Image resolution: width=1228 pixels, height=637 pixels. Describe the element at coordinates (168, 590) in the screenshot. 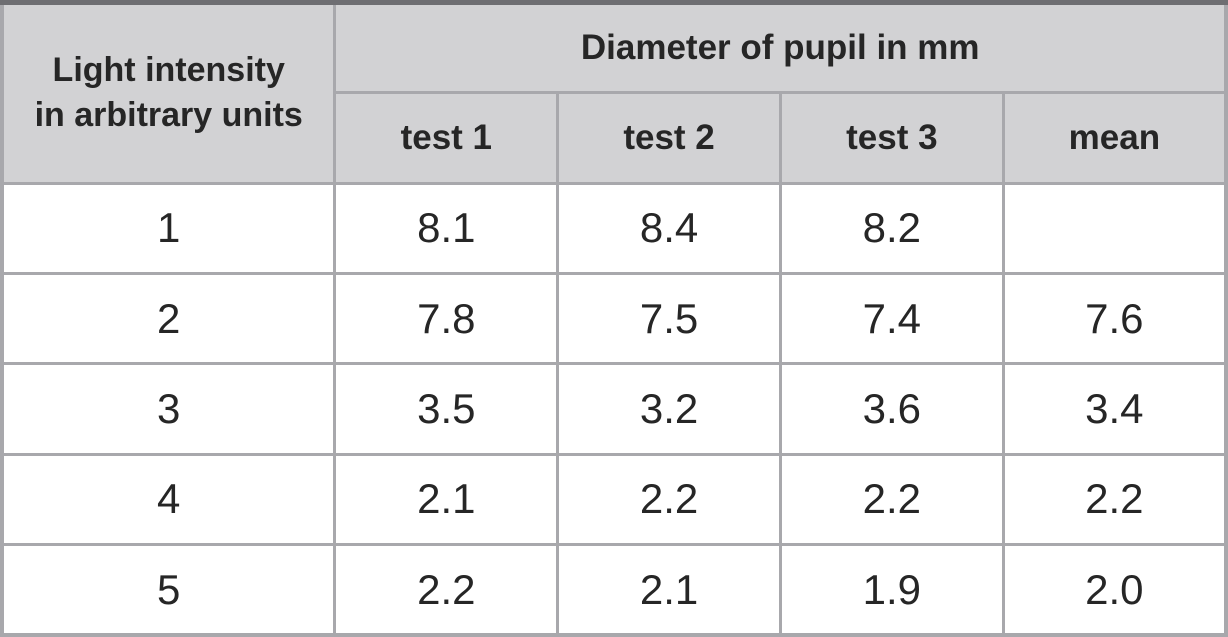

I see `cell-intensity: 5` at that location.